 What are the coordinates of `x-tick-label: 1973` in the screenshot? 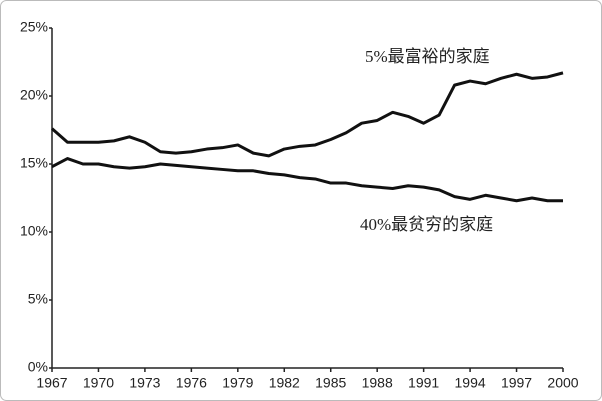 It's located at (144, 383).